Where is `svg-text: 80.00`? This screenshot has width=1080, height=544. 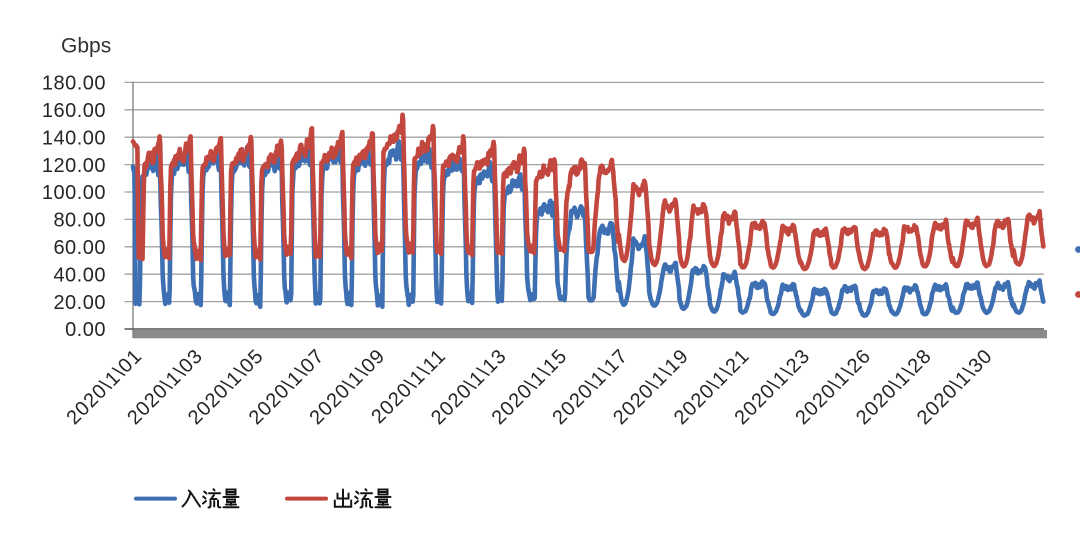 svg-text: 80.00 is located at coordinates (79, 221).